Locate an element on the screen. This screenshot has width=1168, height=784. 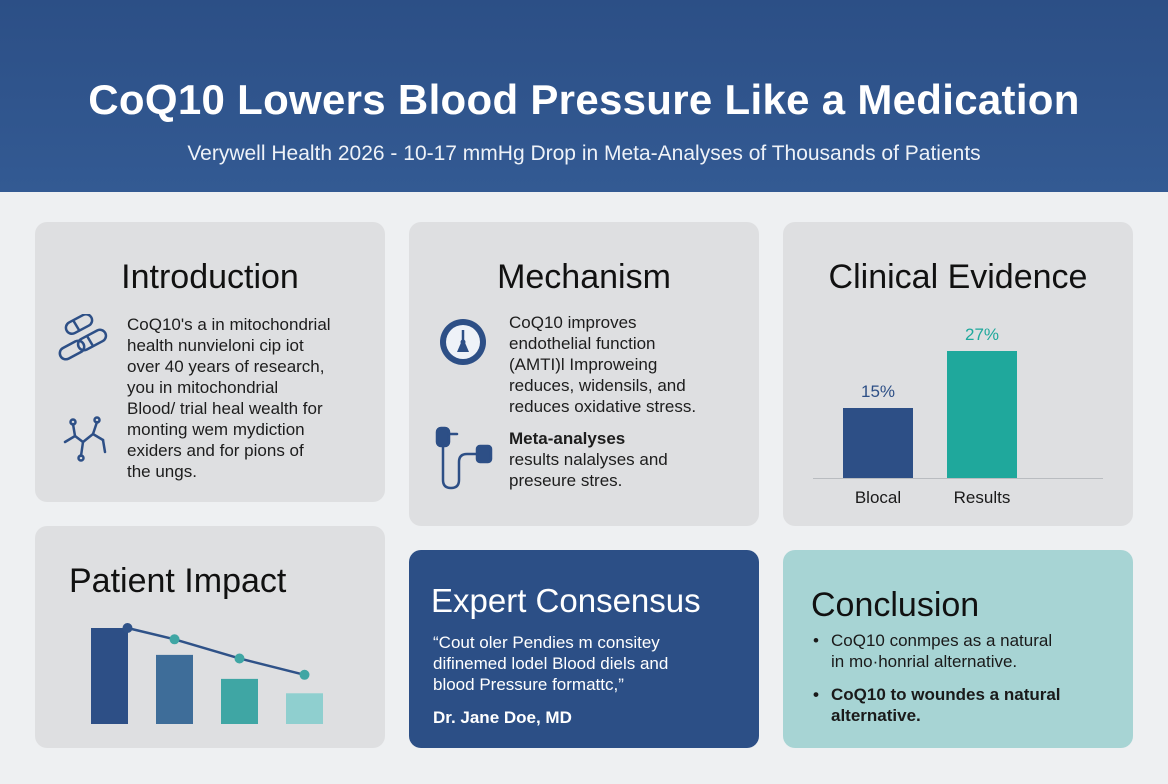
intro-line: health nunvieloni cip iot is located at coordinates (215, 345).